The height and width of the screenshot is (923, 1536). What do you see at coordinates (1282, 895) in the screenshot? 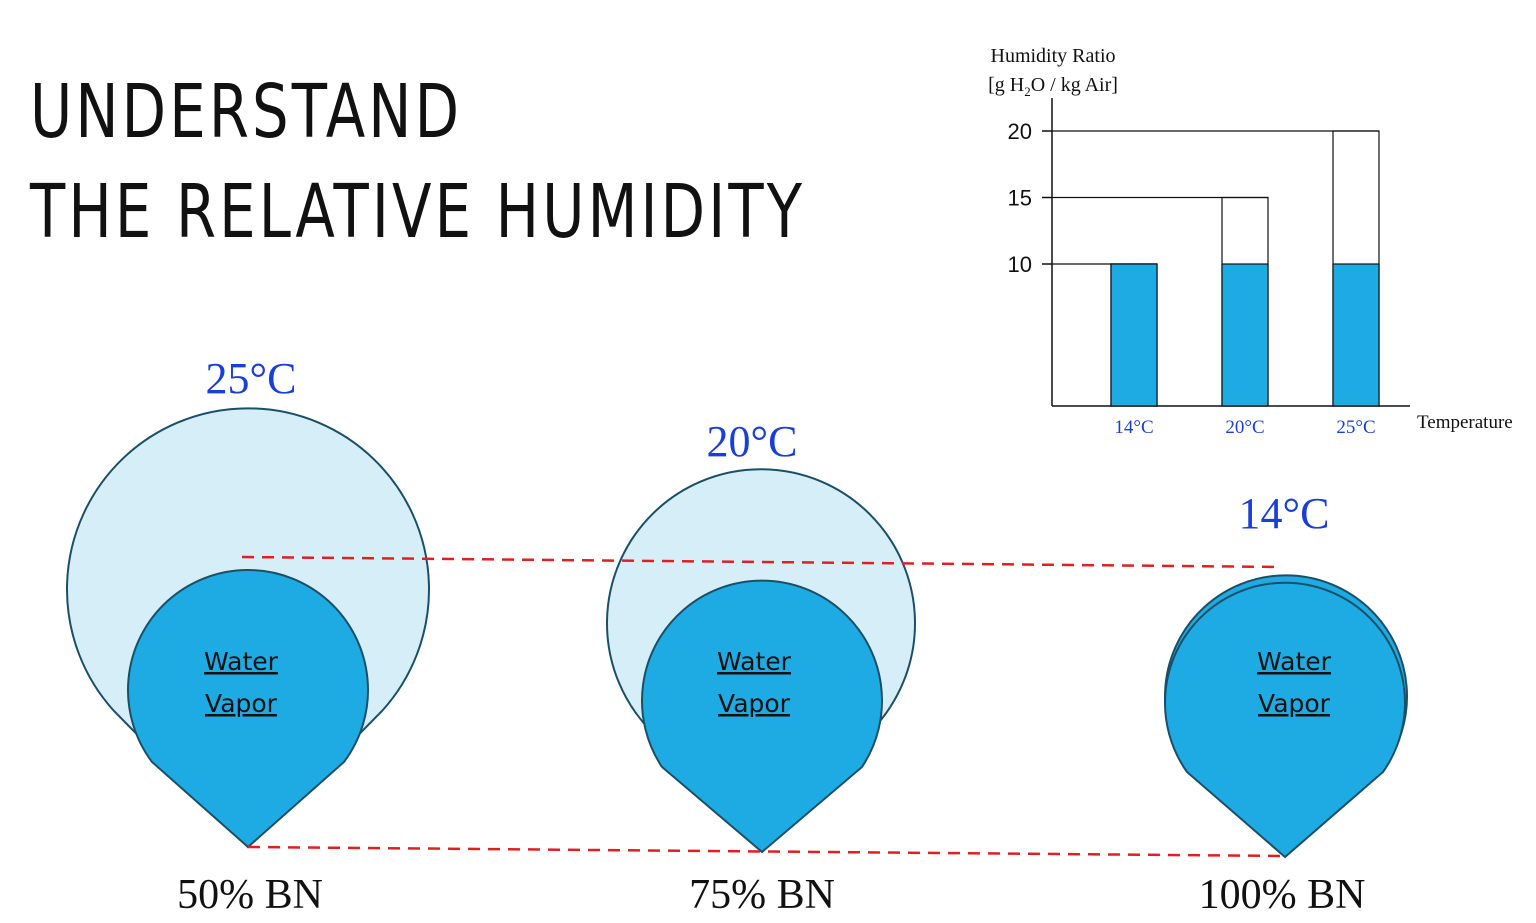
I see `relative-humidity-label: 100% BN` at bounding box center [1282, 895].